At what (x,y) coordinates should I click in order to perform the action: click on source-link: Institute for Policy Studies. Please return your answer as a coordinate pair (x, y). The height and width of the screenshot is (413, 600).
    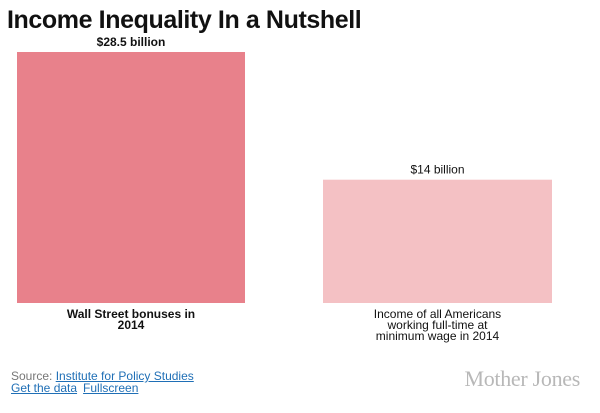
    Looking at the image, I should click on (124, 376).